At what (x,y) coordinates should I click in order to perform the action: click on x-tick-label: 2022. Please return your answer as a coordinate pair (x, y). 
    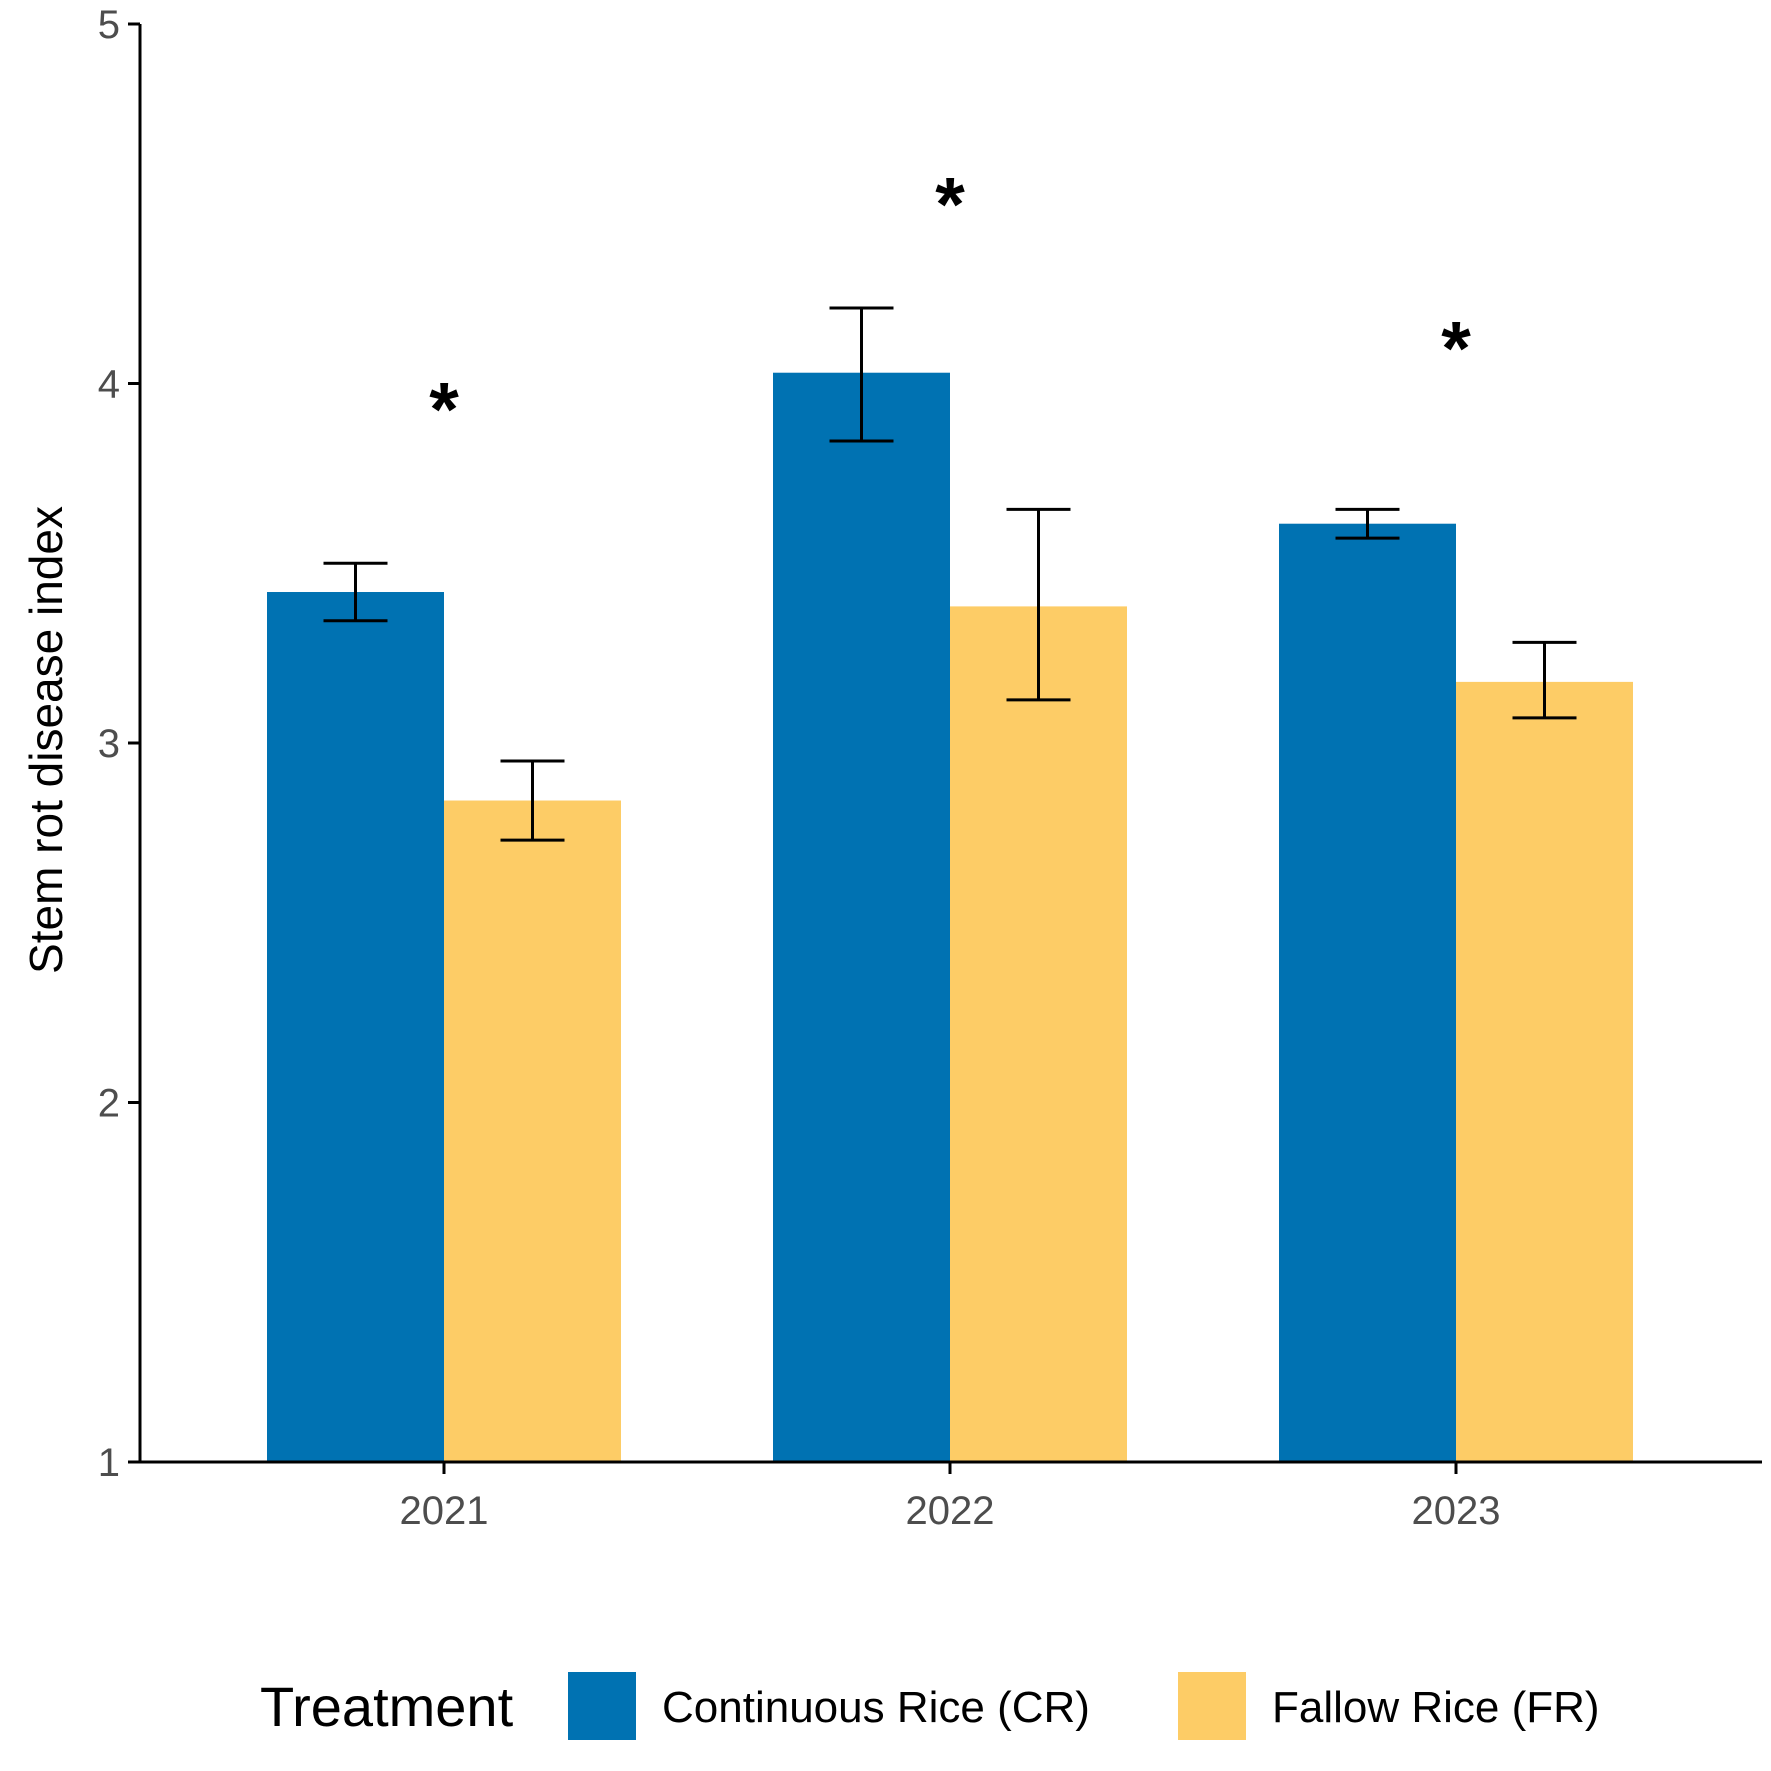
    Looking at the image, I should click on (950, 1511).